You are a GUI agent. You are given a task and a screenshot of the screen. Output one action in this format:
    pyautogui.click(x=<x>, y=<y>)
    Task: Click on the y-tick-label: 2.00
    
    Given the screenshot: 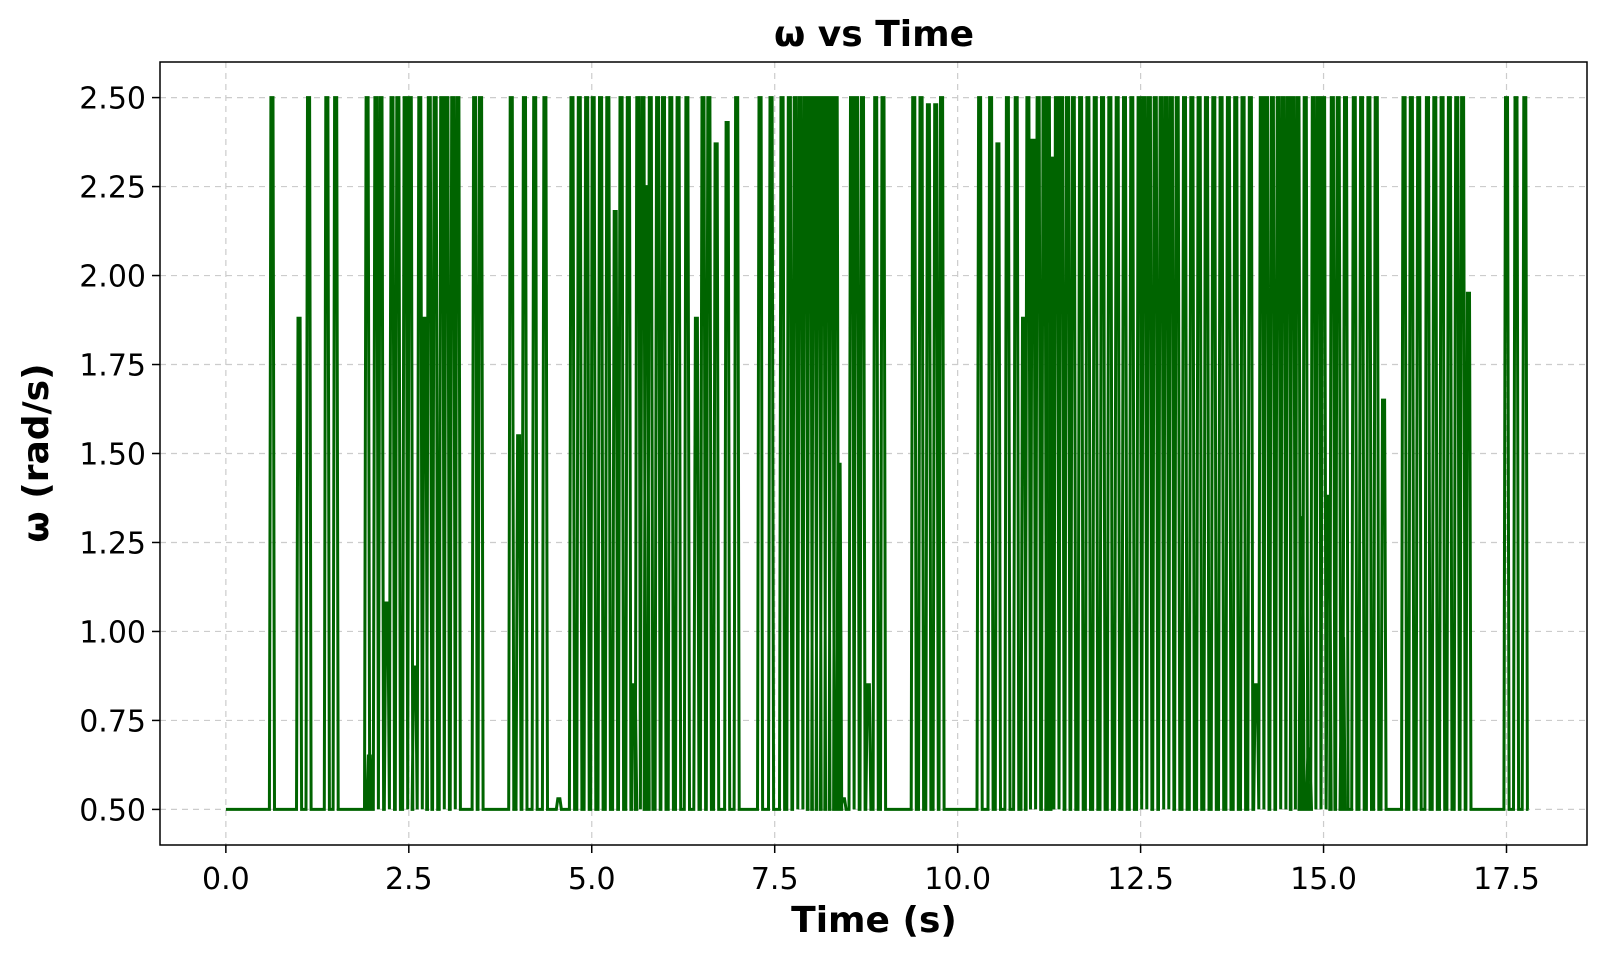 What is the action you would take?
    pyautogui.click(x=112, y=277)
    